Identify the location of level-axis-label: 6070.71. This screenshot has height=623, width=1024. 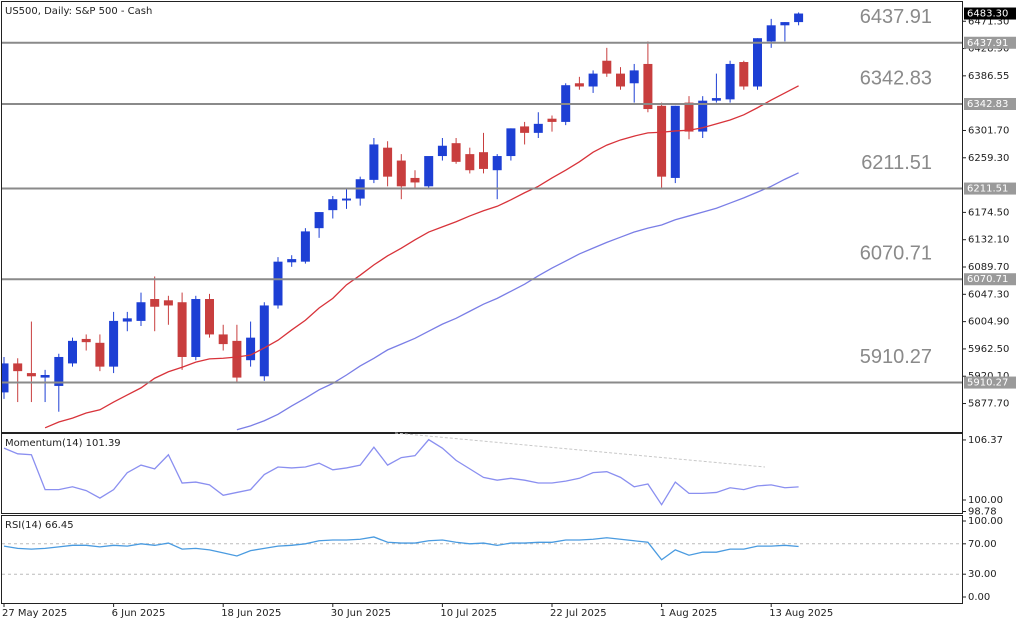
(987, 279).